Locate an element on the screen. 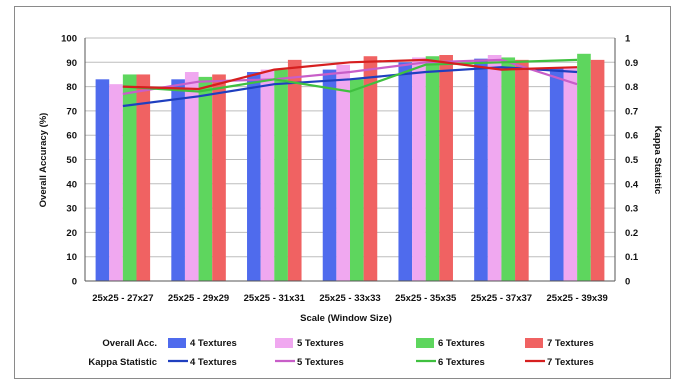 The width and height of the screenshot is (689, 388). y2-tick-label: 0.1 is located at coordinates (632, 257).